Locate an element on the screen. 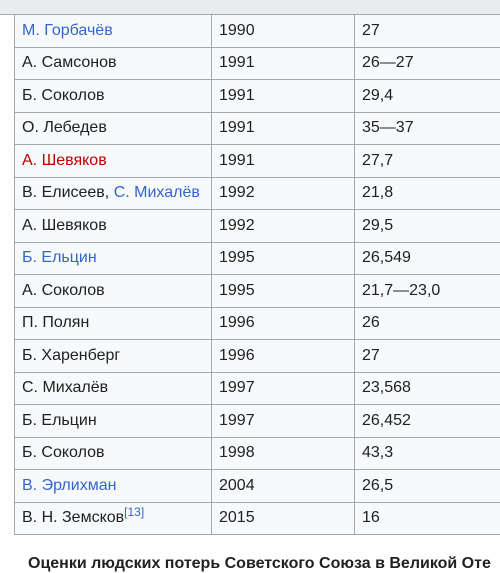 The image size is (500, 573). losses-value-cell: 43,3 is located at coordinates (427, 453).